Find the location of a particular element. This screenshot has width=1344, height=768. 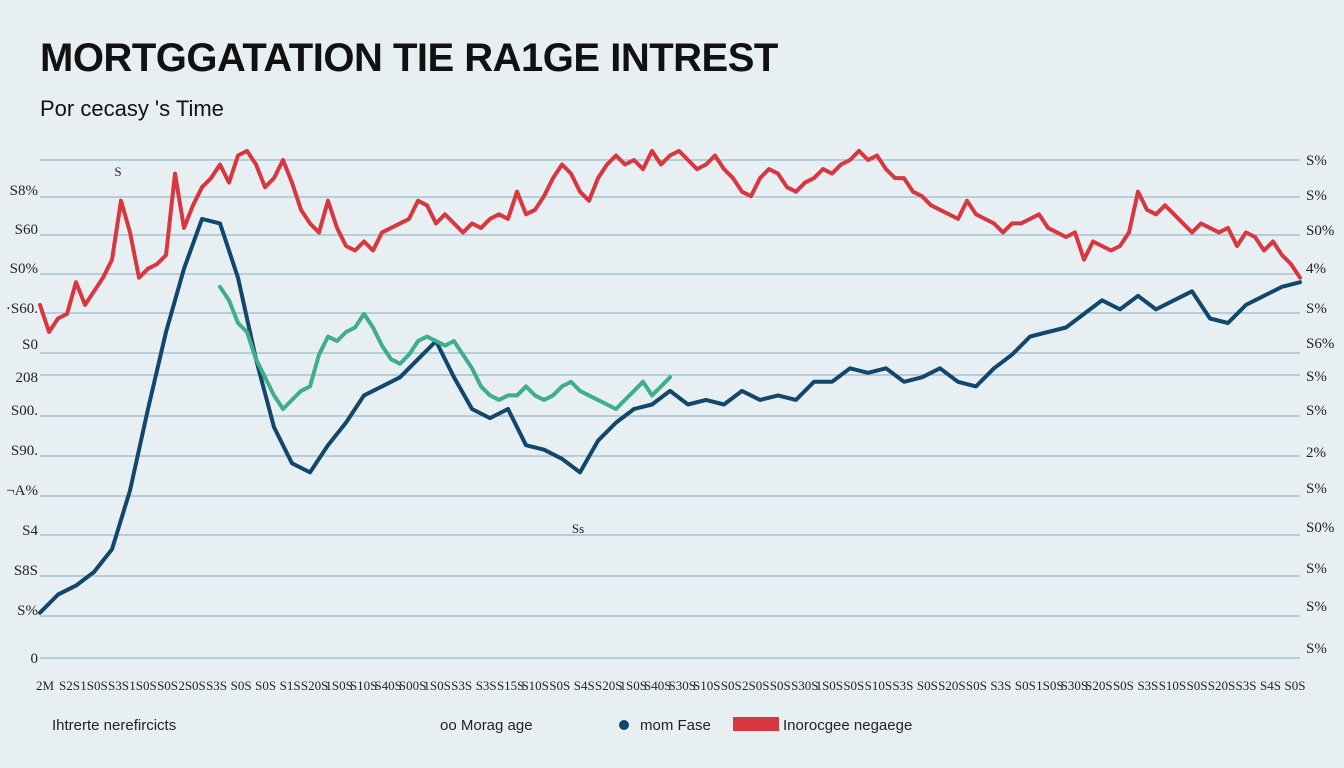

y-tick-left: 0 is located at coordinates (35, 659).